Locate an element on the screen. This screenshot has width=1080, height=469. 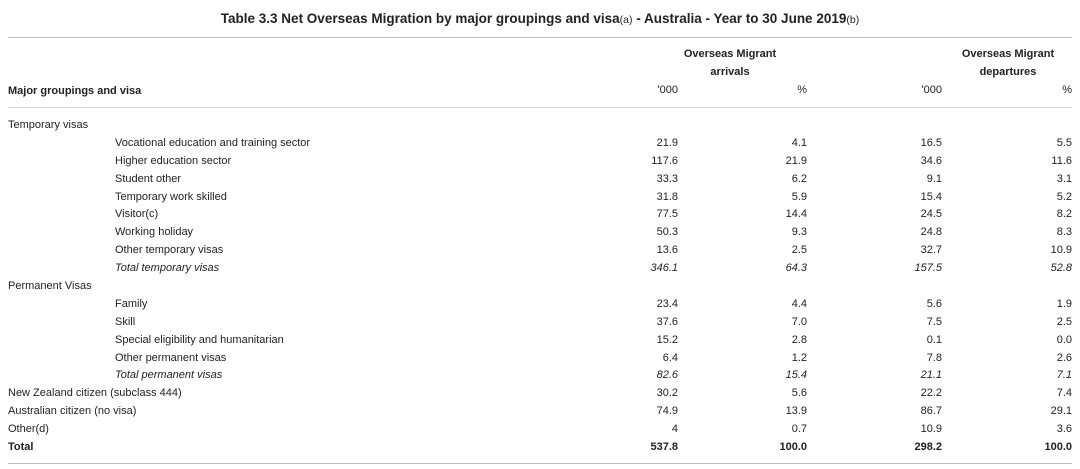
departures-thousands-cell: 21.1 is located at coordinates (931, 375).